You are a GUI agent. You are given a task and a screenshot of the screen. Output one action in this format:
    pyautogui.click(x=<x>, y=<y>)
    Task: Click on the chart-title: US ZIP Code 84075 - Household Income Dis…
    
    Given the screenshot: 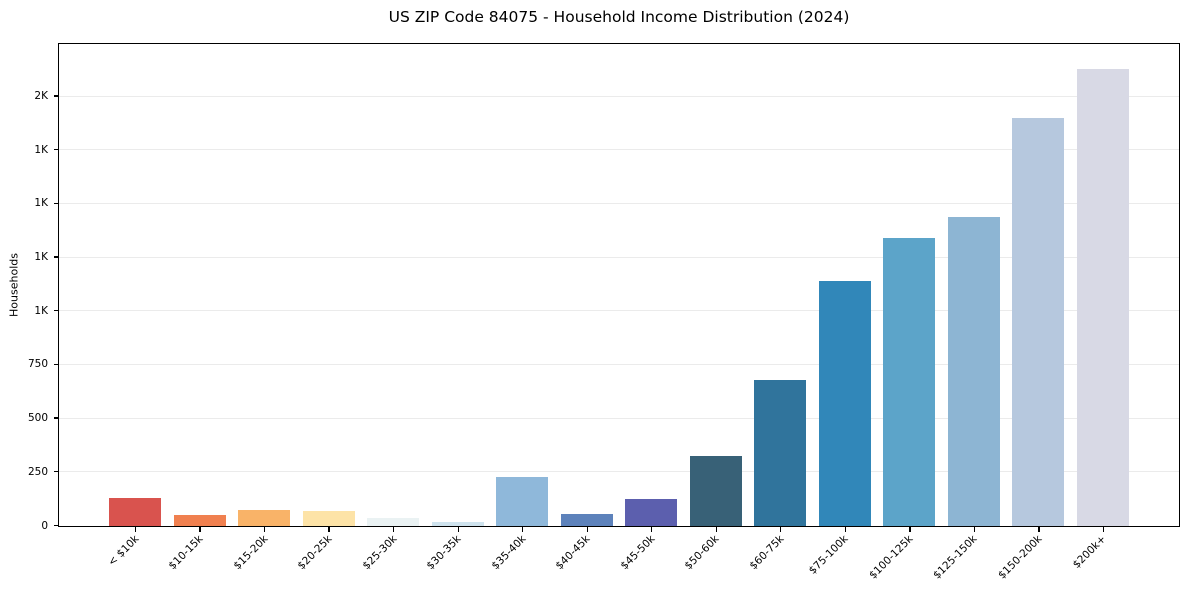 What is the action you would take?
    pyautogui.click(x=619, y=17)
    